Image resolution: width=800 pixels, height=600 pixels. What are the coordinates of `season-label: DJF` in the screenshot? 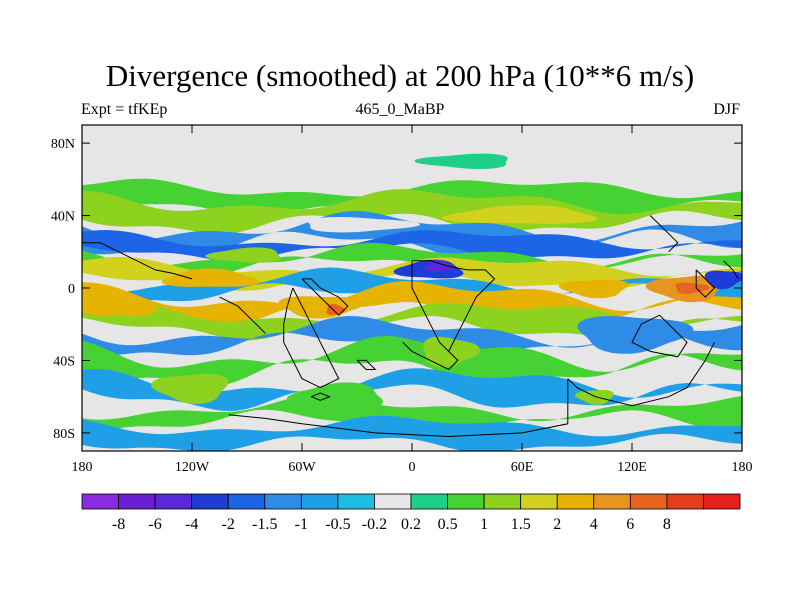 It's located at (726, 109).